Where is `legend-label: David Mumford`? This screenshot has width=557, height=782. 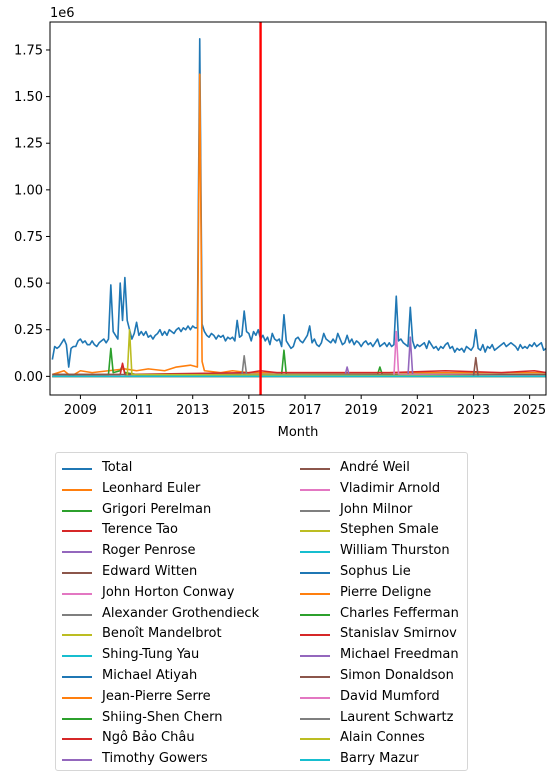
legend-label: David Mumford is located at coordinates (390, 696).